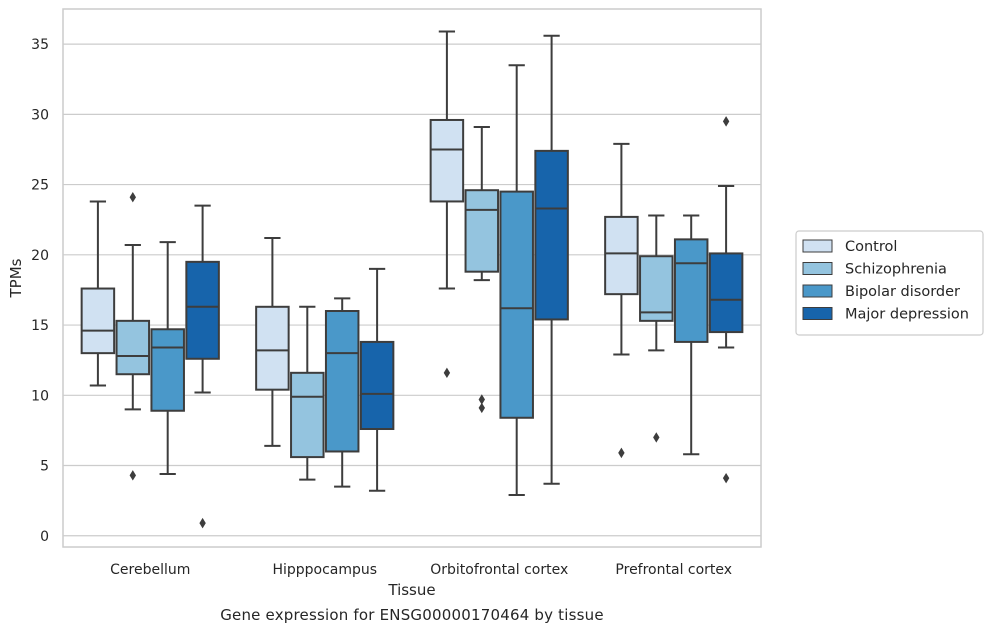  I want to click on y-axis-label: TPMs, so click(16, 278).